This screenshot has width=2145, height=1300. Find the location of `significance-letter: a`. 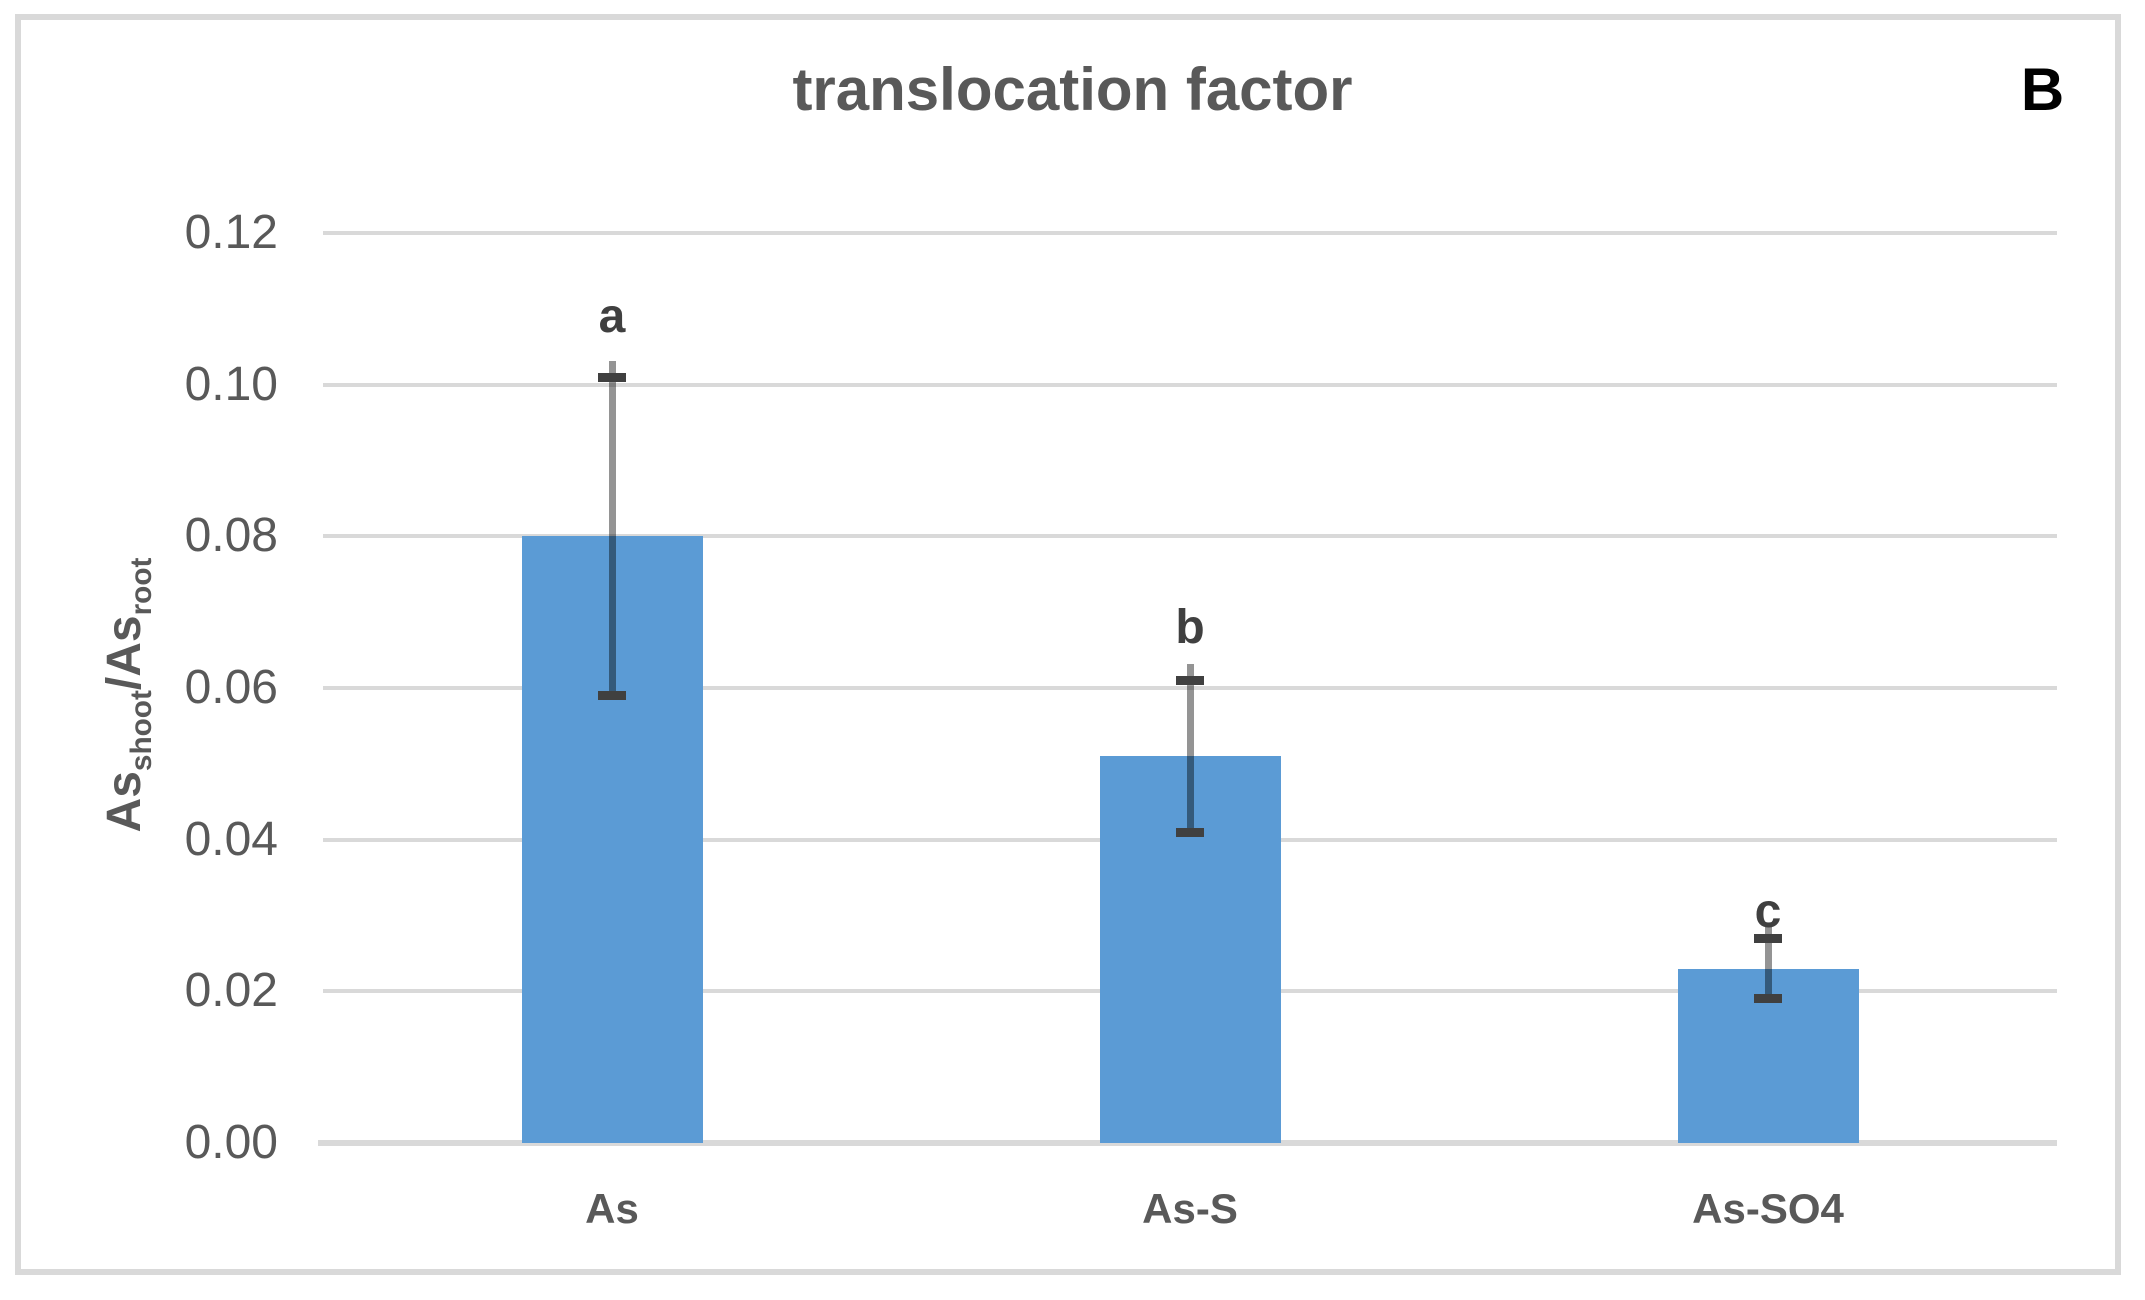

significance-letter: a is located at coordinates (612, 317).